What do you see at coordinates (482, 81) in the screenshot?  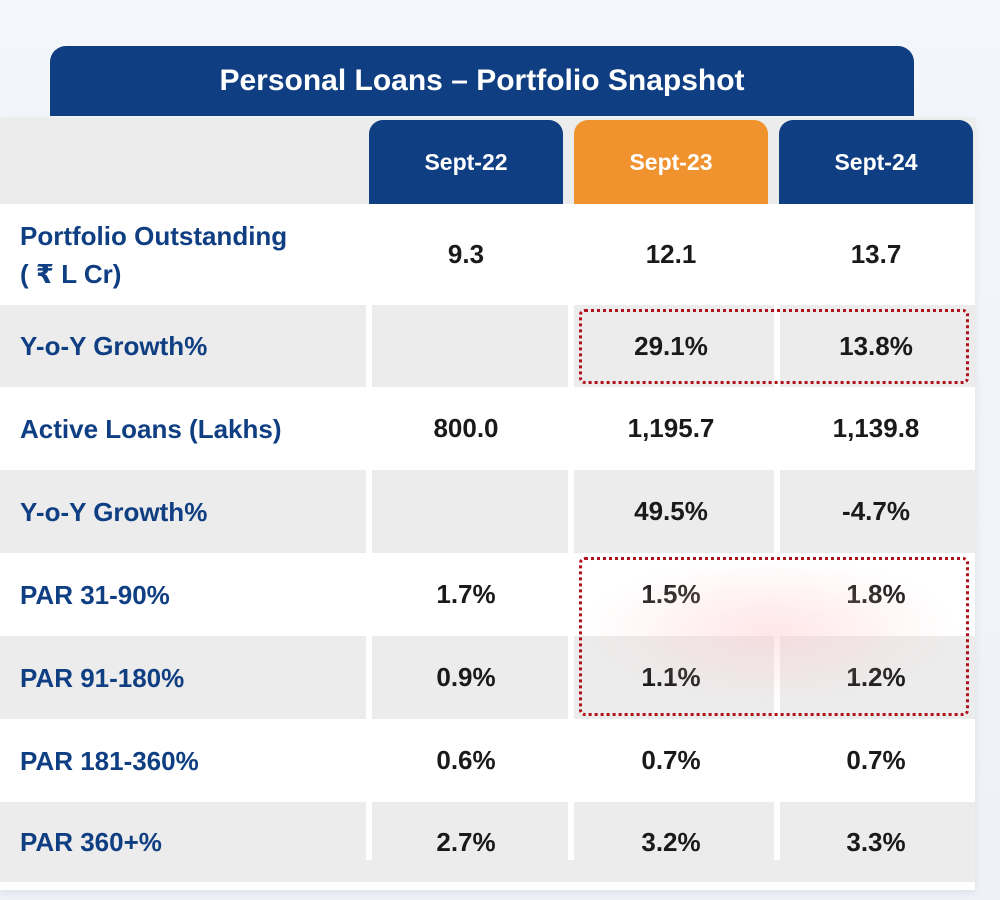 I see `table-title: Personal Loans – Portfolio Snapshot` at bounding box center [482, 81].